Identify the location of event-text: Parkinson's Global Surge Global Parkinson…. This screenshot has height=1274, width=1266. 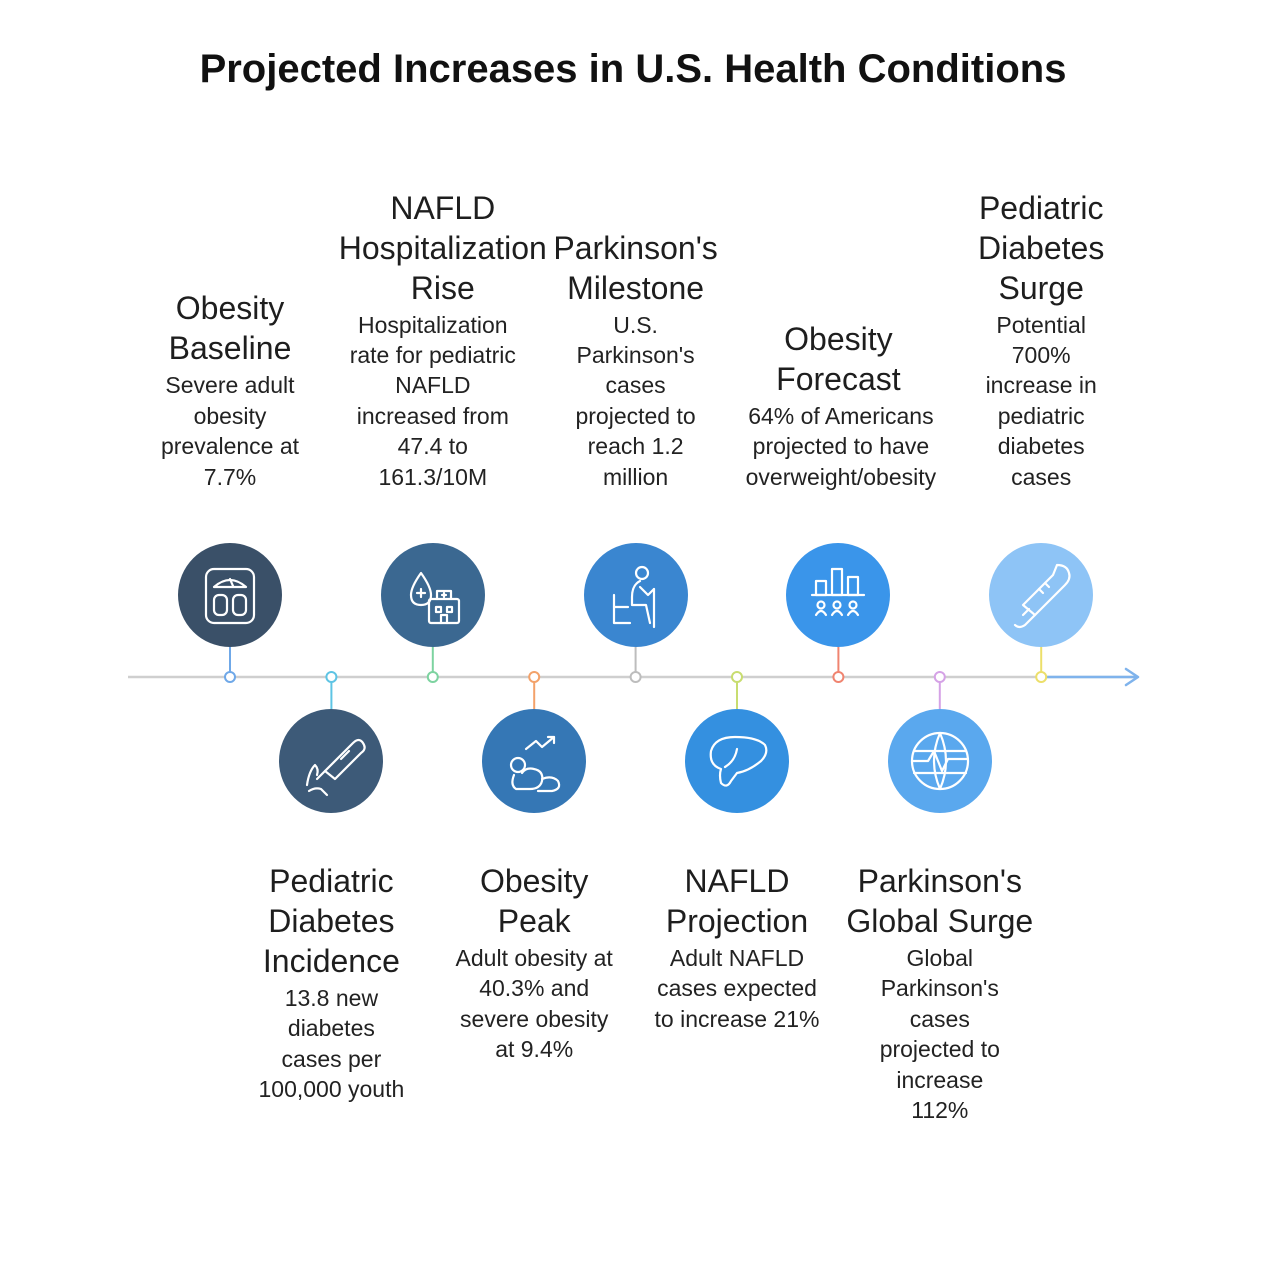
(940, 993).